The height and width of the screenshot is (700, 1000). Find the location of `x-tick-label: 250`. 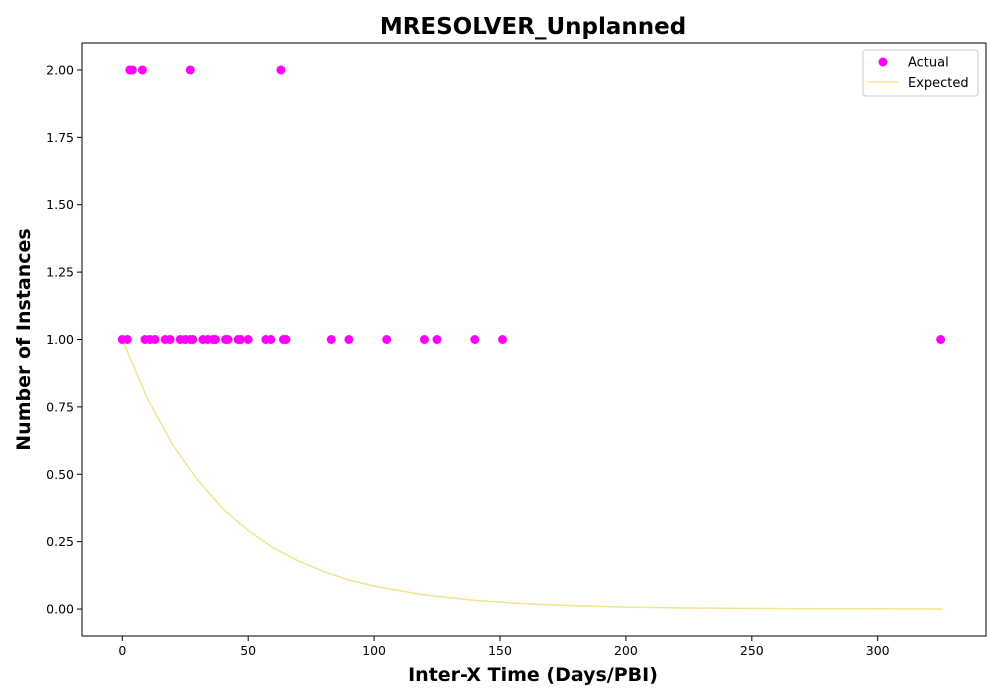

x-tick-label: 250 is located at coordinates (752, 650).